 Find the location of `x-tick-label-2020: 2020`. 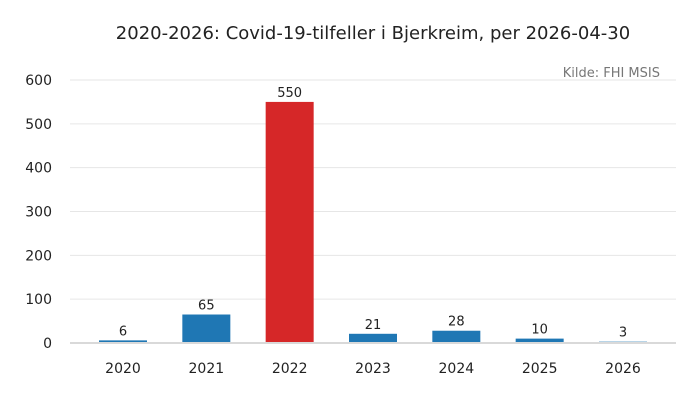

x-tick-label-2020: 2020 is located at coordinates (123, 369).